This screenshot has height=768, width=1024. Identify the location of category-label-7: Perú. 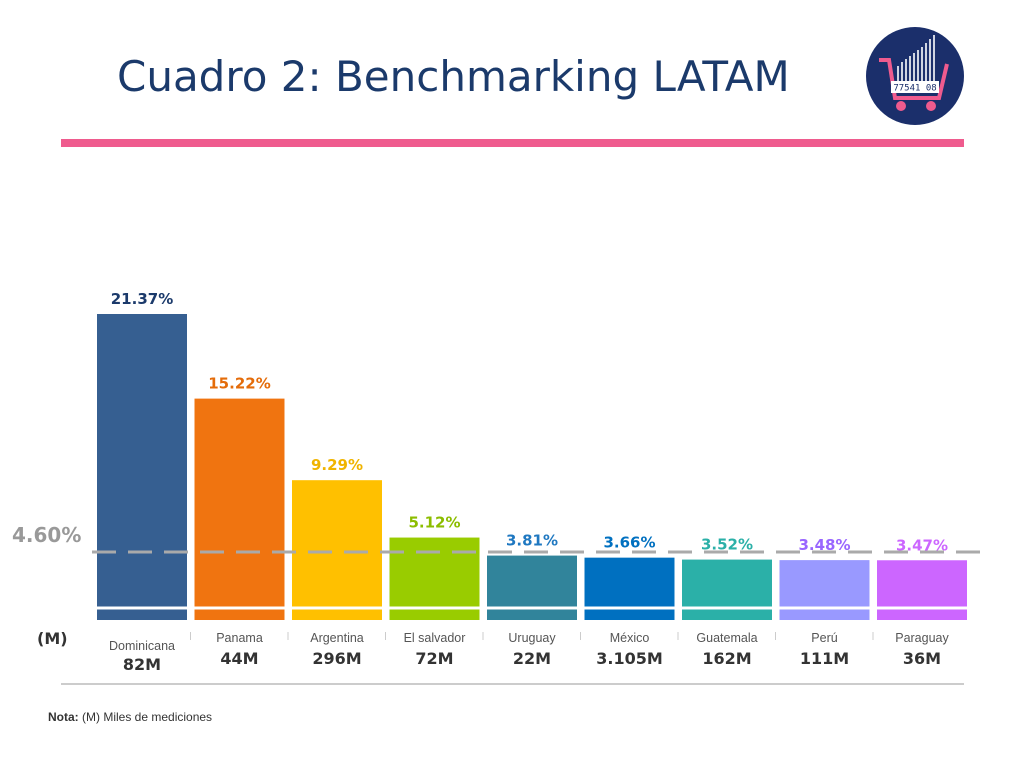
(824, 638).